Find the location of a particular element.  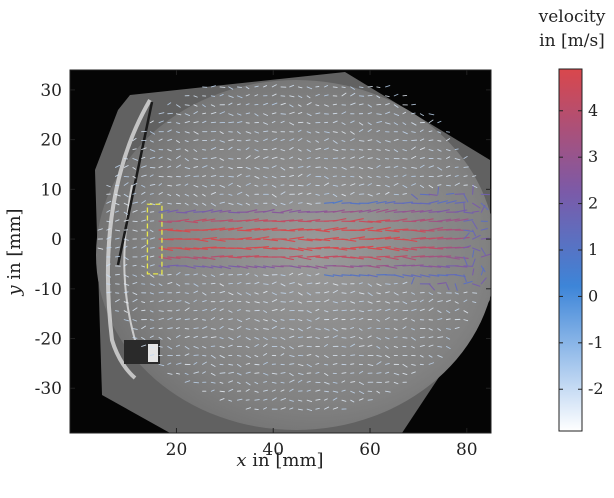

colorbar-tick-label: 0 is located at coordinates (593, 295).